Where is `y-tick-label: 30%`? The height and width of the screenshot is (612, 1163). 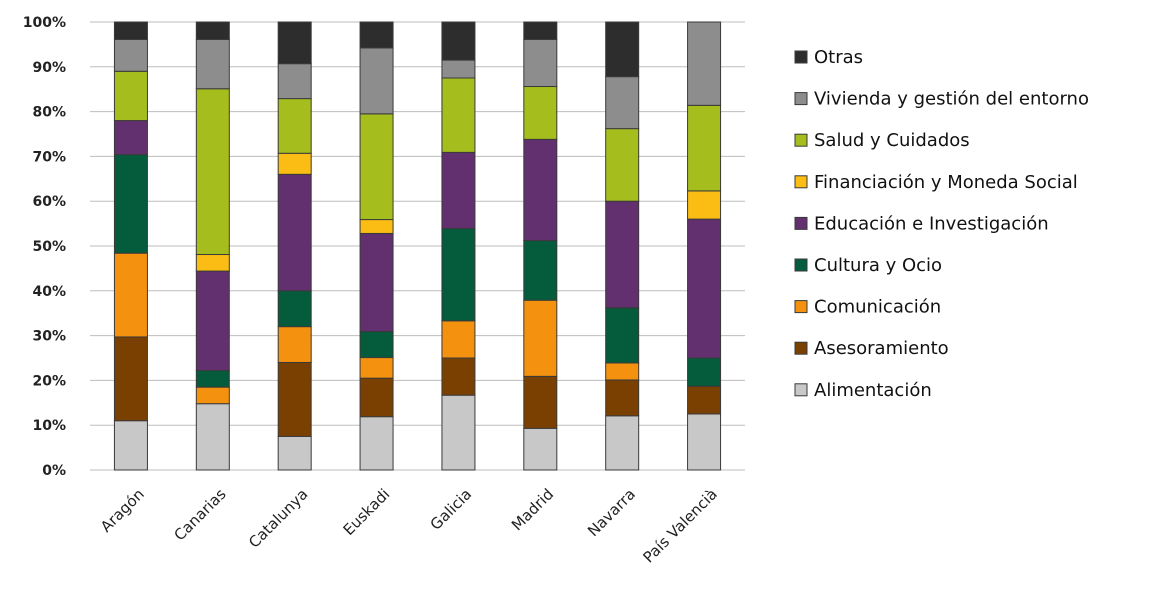 y-tick-label: 30% is located at coordinates (49, 337).